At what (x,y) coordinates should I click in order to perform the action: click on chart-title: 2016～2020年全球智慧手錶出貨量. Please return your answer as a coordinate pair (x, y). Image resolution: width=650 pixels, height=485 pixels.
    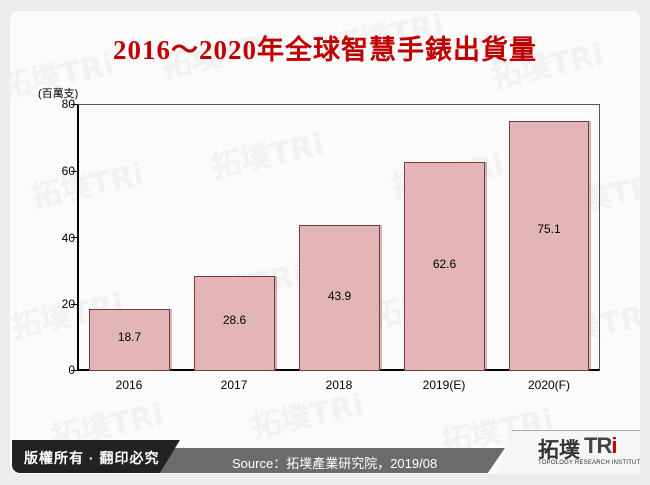
    Looking at the image, I should click on (325, 50).